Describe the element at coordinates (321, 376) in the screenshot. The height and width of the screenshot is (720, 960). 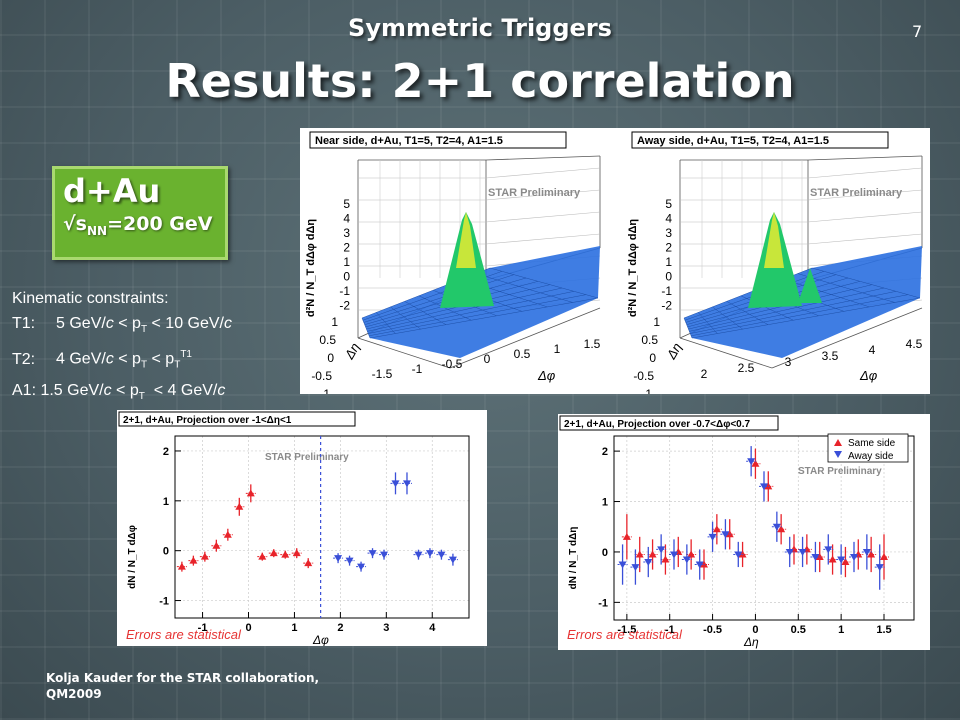
I see `surface-y-tick: -0.5` at that location.